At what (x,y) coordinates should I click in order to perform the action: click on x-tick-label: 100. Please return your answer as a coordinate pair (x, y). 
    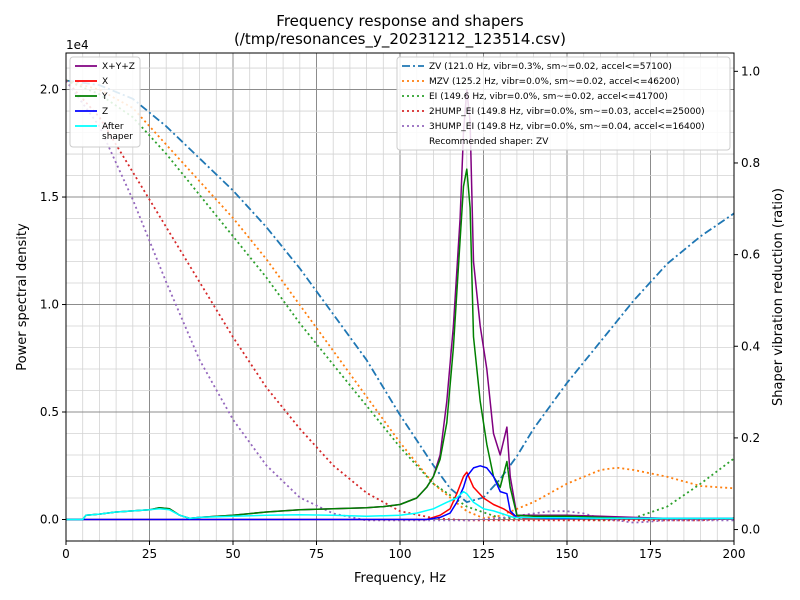
    Looking at the image, I should click on (400, 554).